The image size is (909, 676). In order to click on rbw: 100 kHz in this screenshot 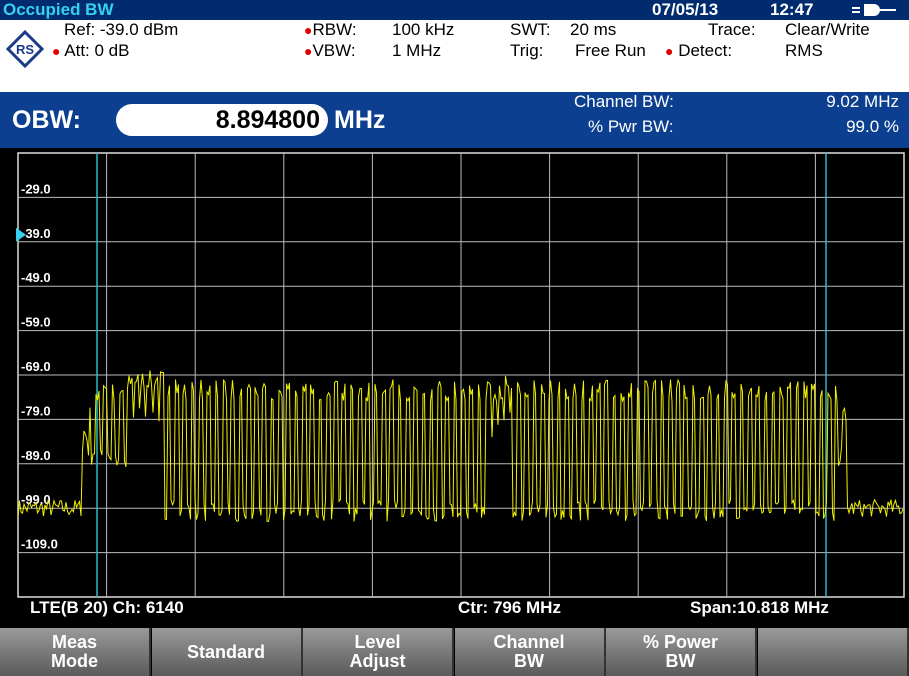, I will do `click(423, 29)`.